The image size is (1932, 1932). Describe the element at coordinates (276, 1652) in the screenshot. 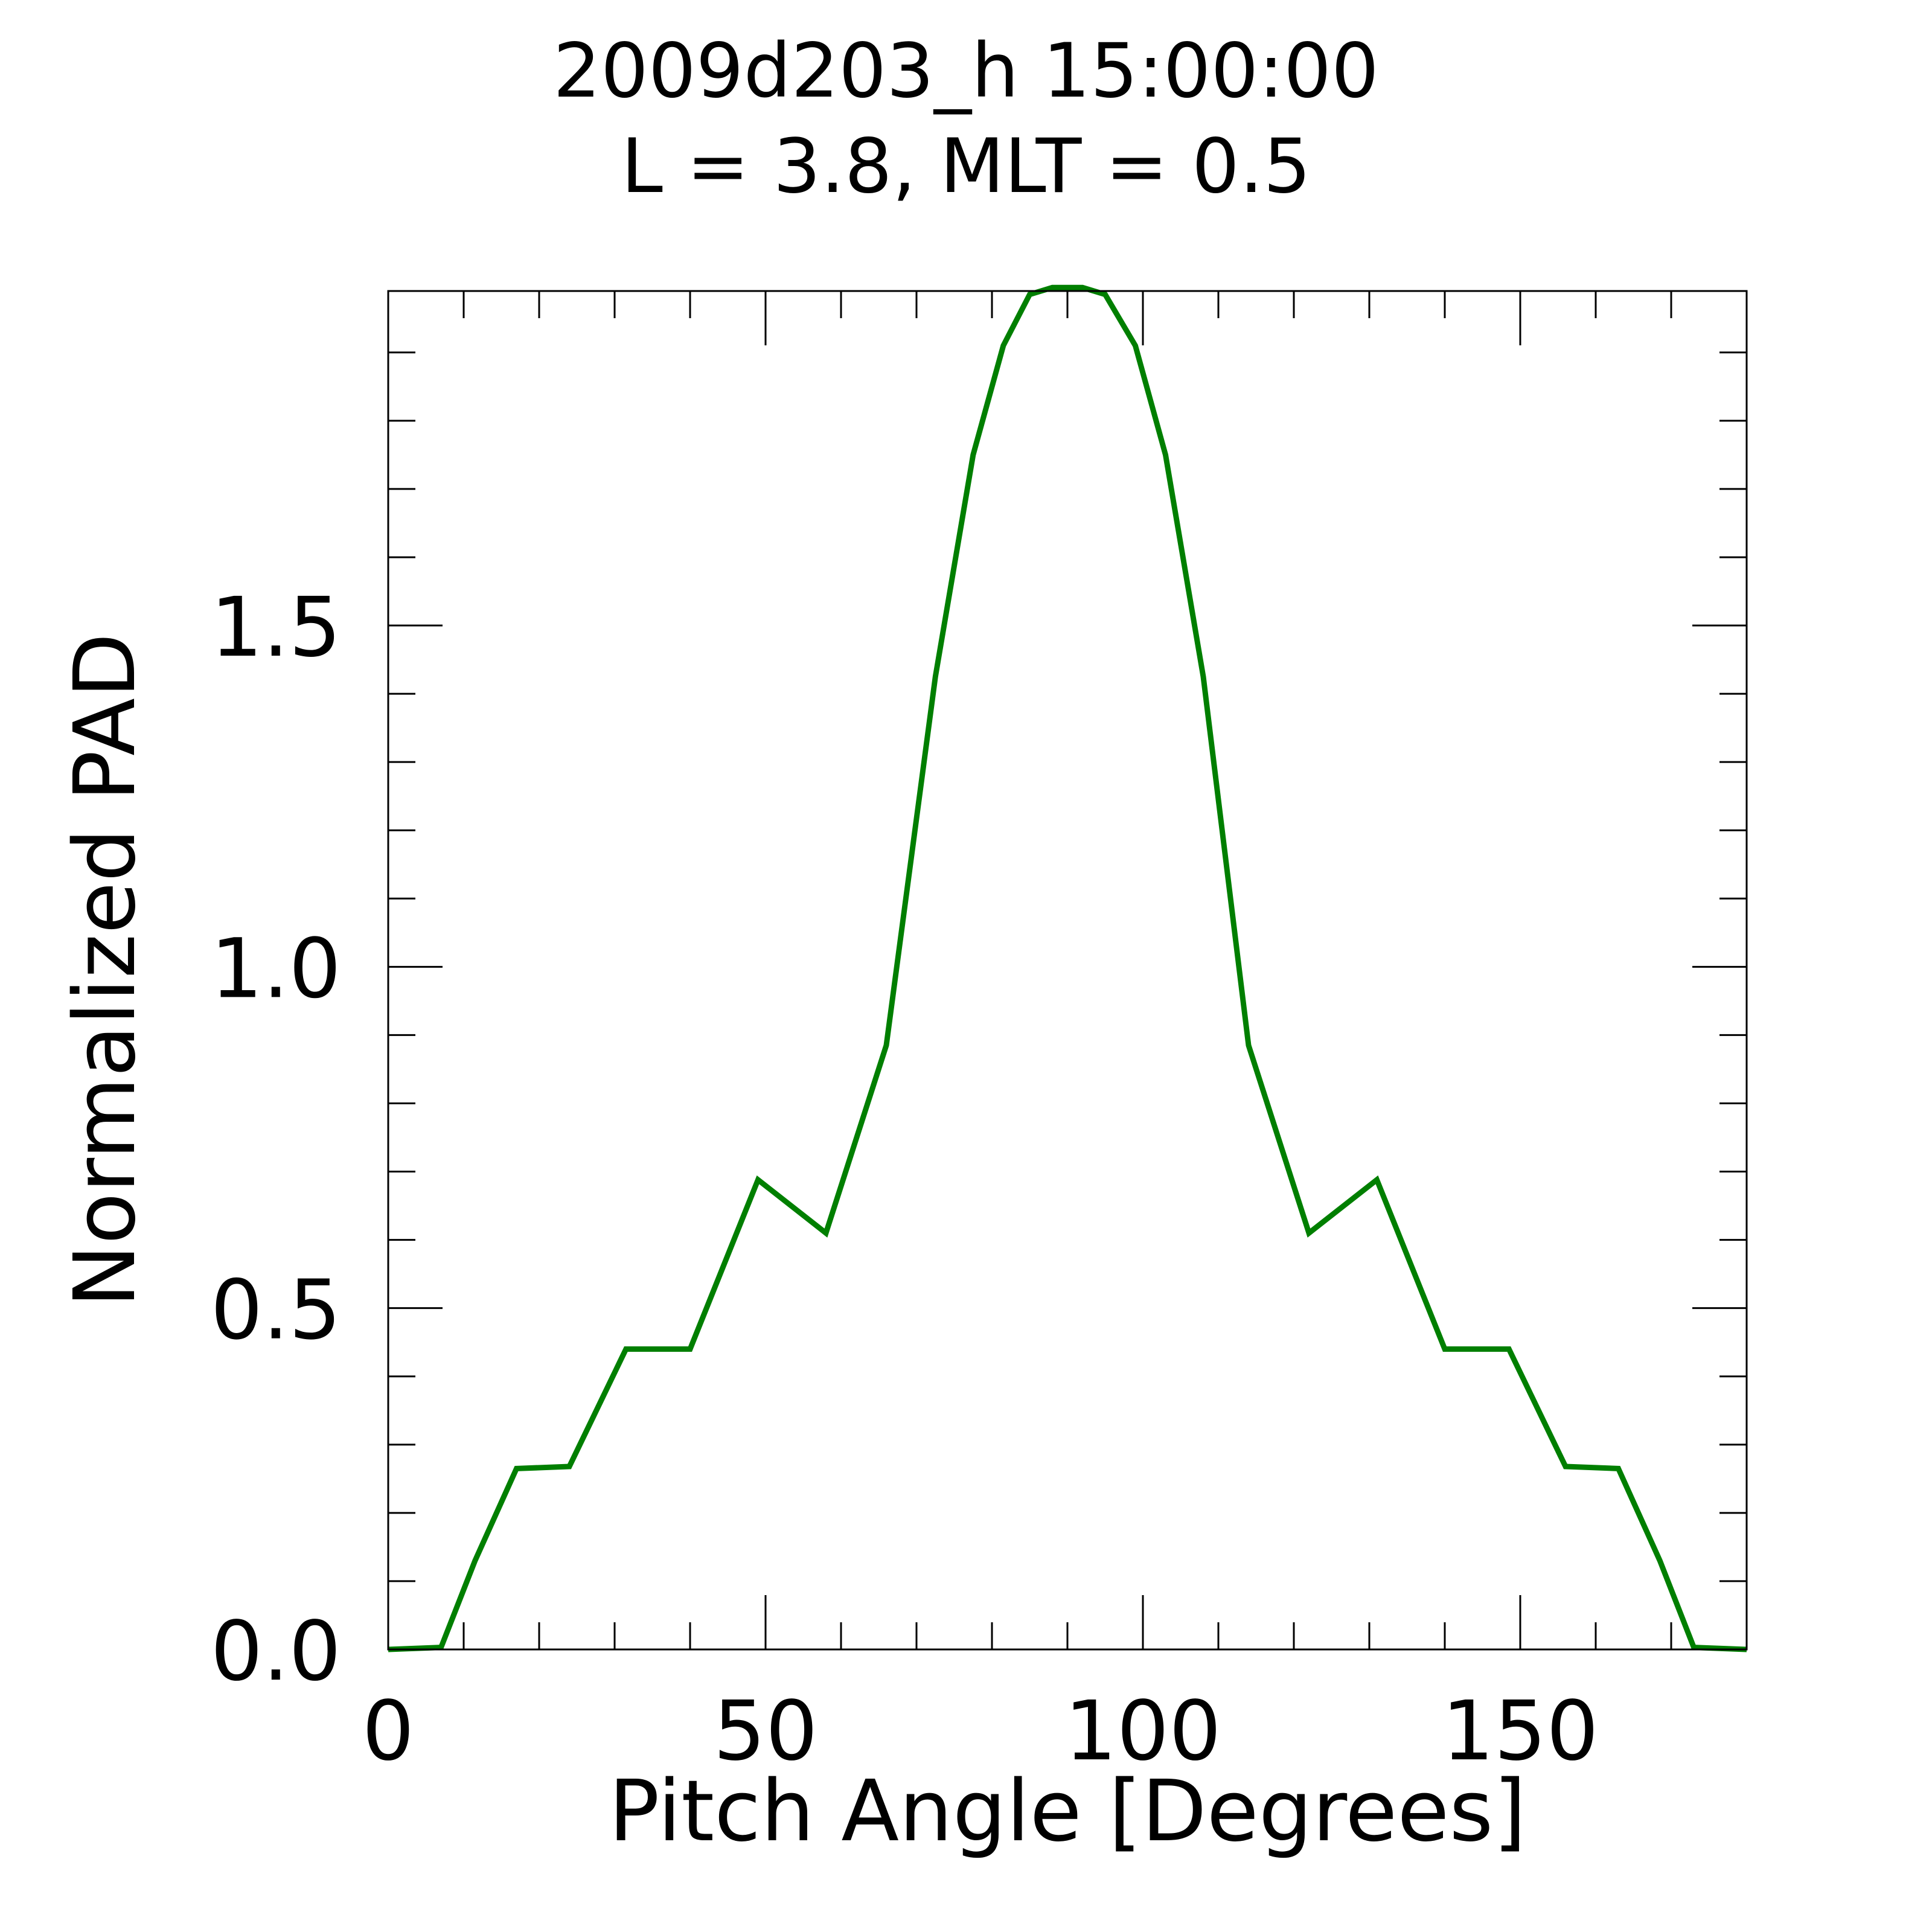

I see `y-tick-label: 0.0` at that location.